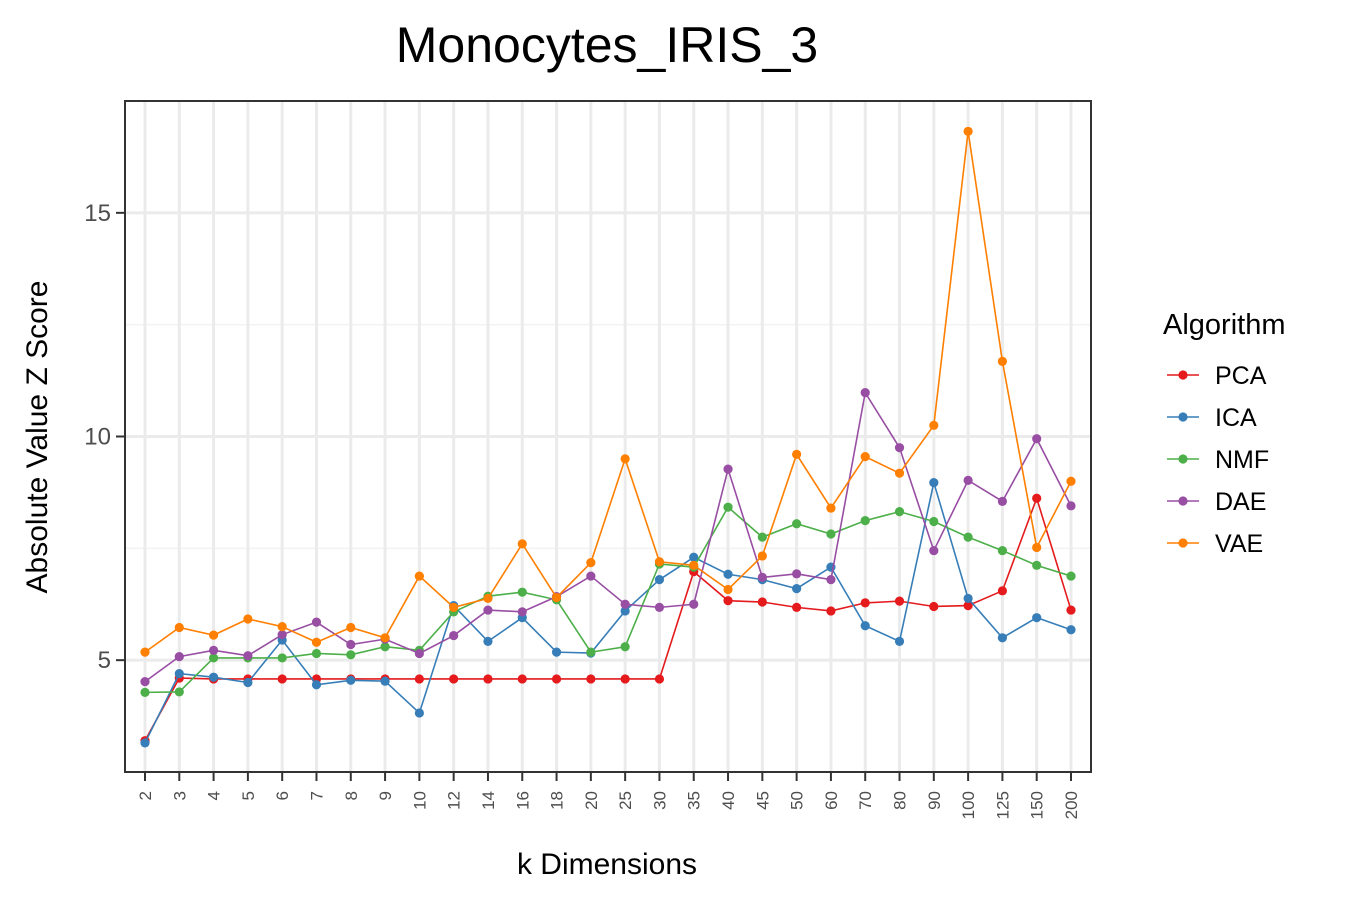 This screenshot has height=900, width=1350. Describe the element at coordinates (608, 599) in the screenshot. I see `series-line-nmf` at that location.